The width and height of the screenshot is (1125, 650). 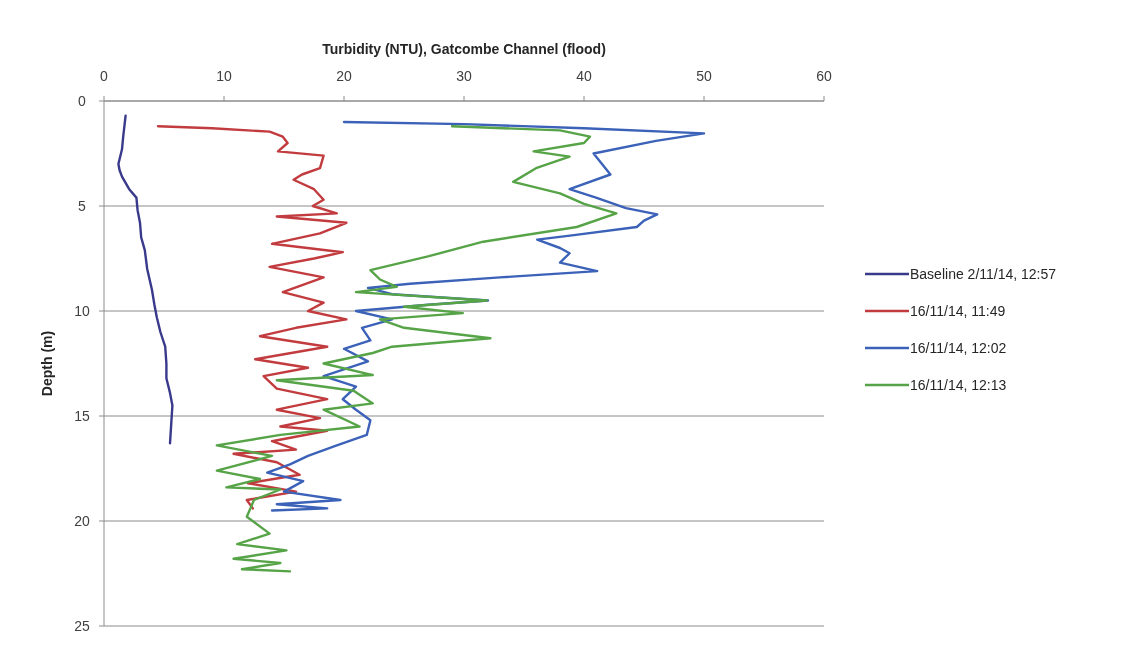 What do you see at coordinates (704, 76) in the screenshot?
I see `x-tick-label: 50` at bounding box center [704, 76].